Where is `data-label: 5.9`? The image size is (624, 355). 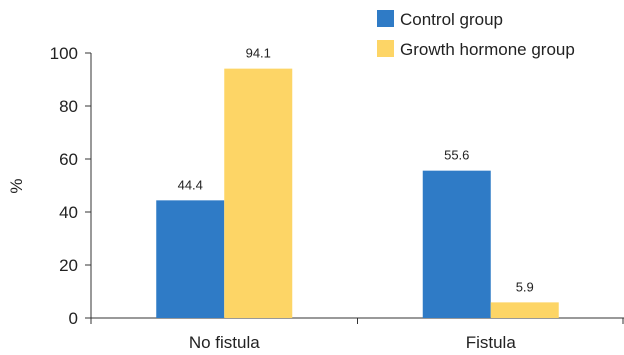
data-label: 5.9 is located at coordinates (525, 286).